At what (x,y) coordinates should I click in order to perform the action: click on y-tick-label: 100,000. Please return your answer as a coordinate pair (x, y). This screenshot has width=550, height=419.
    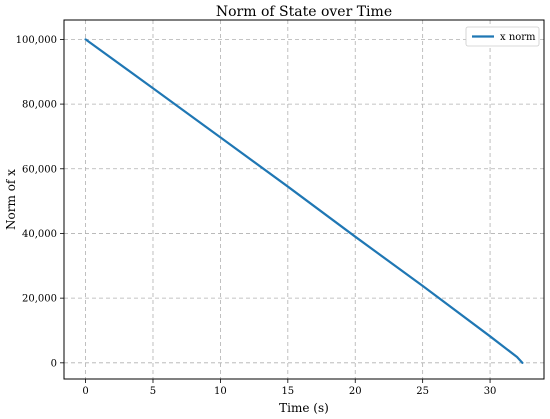
    Looking at the image, I should click on (36, 40).